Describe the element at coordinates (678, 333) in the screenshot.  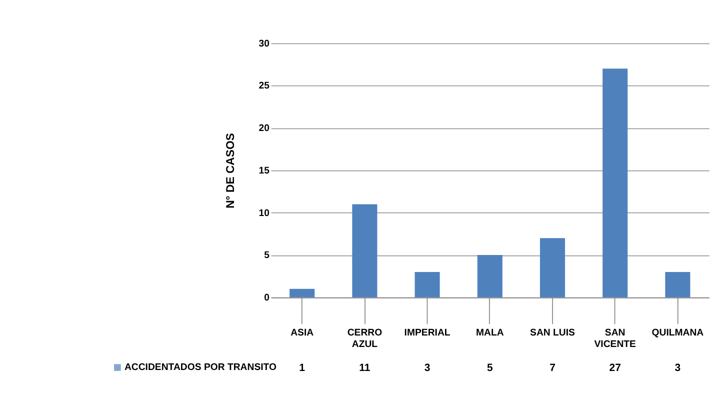
I see `x-tick-label: QUILMANA` at that location.